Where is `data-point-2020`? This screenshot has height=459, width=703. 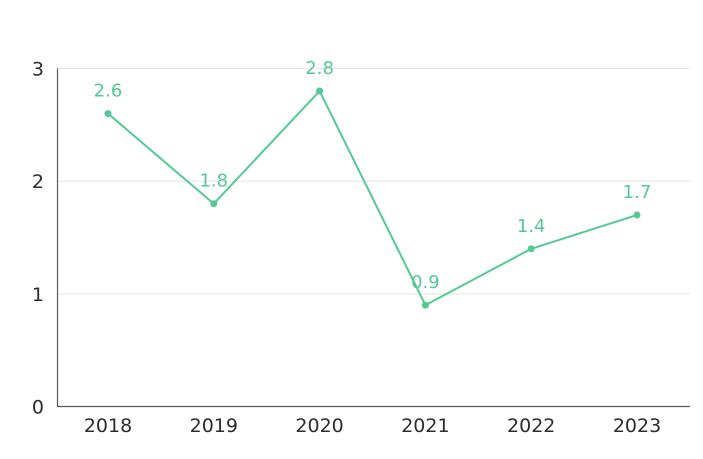
data-point-2020 is located at coordinates (320, 91).